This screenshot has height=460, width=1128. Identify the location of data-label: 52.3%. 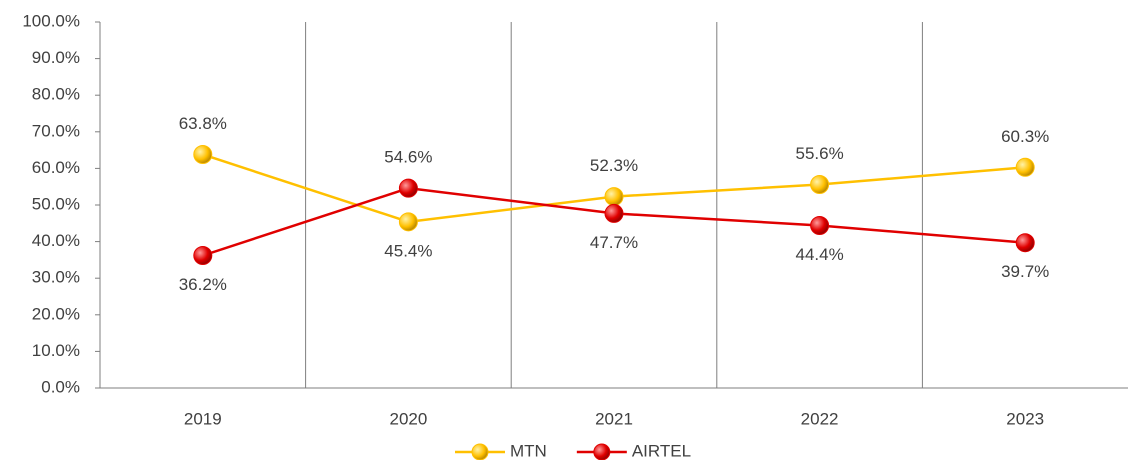
(614, 165).